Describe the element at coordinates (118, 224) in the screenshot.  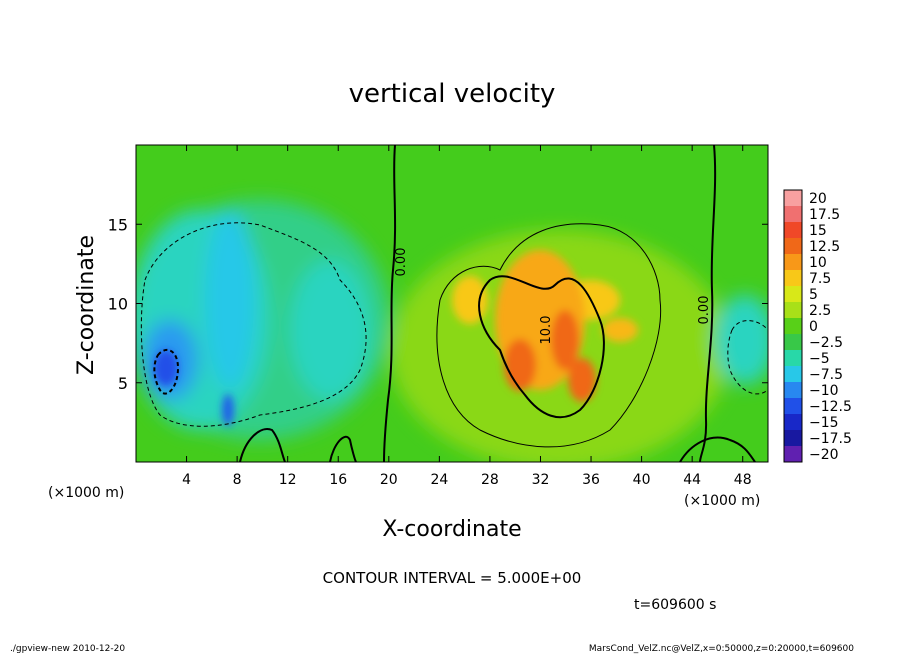
I see `z-tick-label: 15` at that location.